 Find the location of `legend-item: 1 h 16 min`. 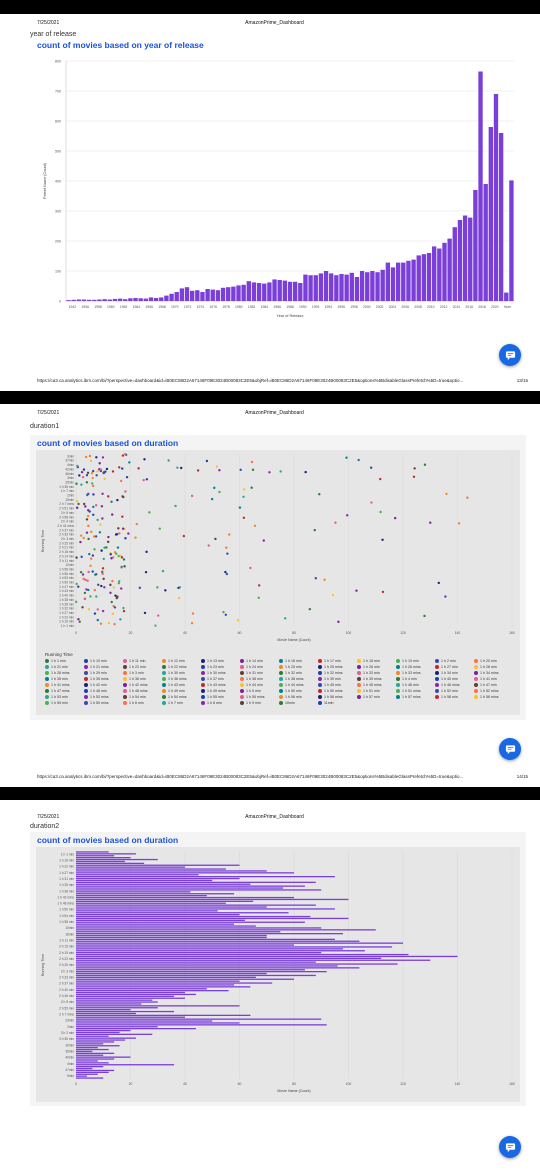

legend-item: 1 h 16 min is located at coordinates (297, 661).